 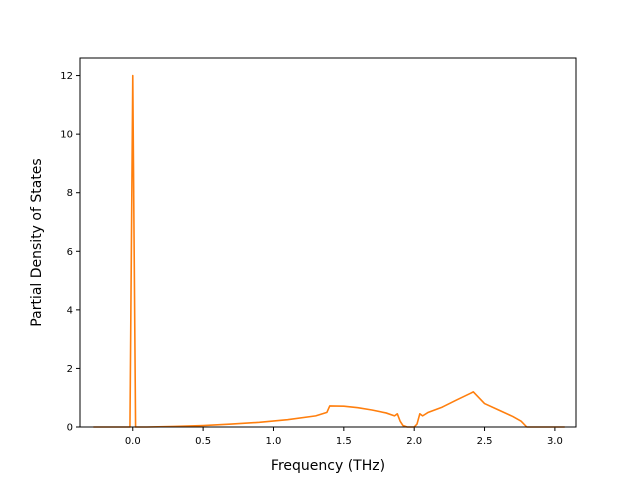 What do you see at coordinates (133, 441) in the screenshot?
I see `x-tick-label: 0.0` at bounding box center [133, 441].